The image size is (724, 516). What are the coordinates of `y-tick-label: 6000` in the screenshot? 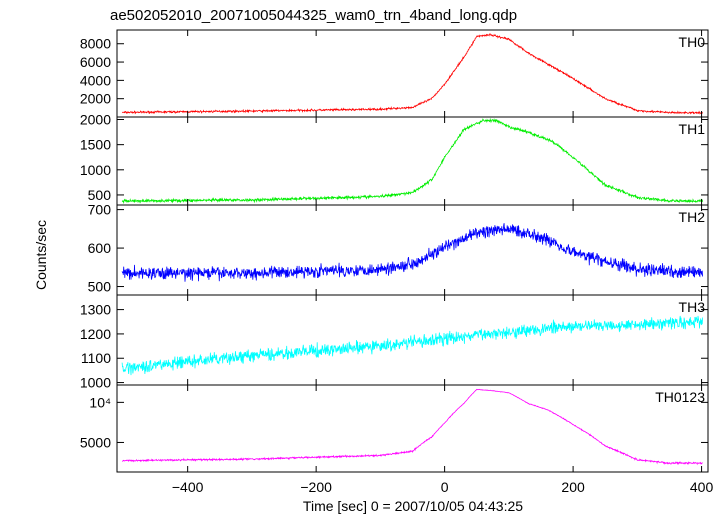 It's located at (95, 62).